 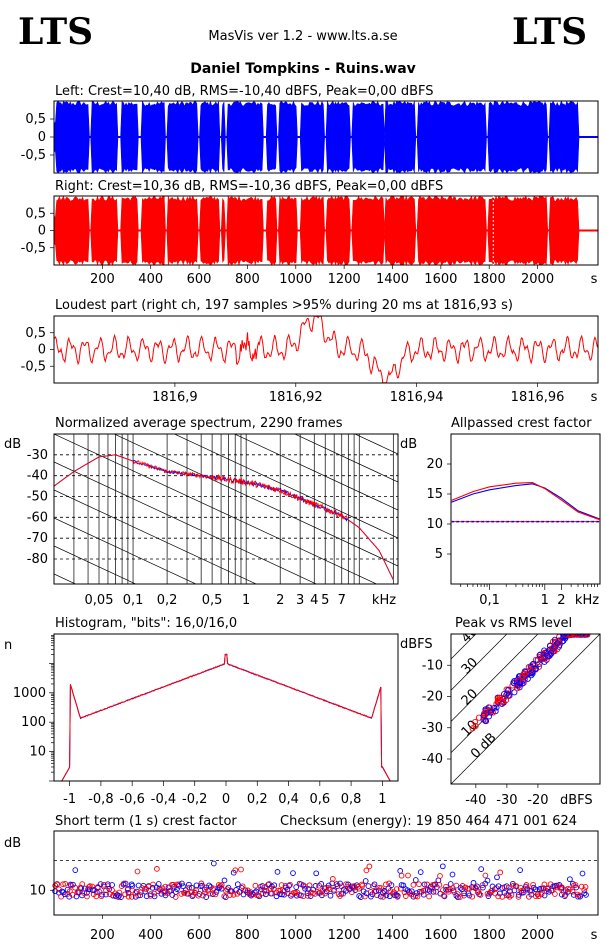 I want to click on crest-line-label: 30, so click(x=470, y=666).